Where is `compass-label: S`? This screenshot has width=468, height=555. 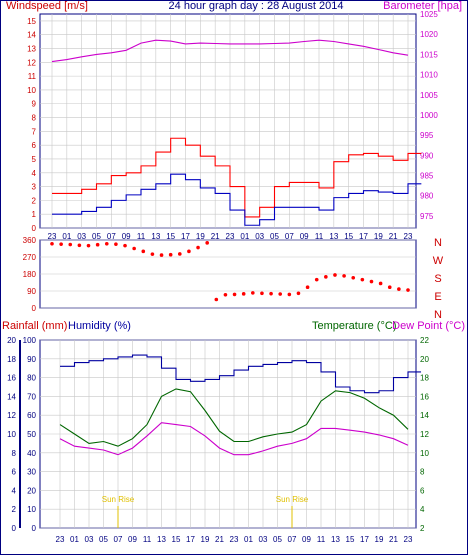 compass-label: S is located at coordinates (437, 279).